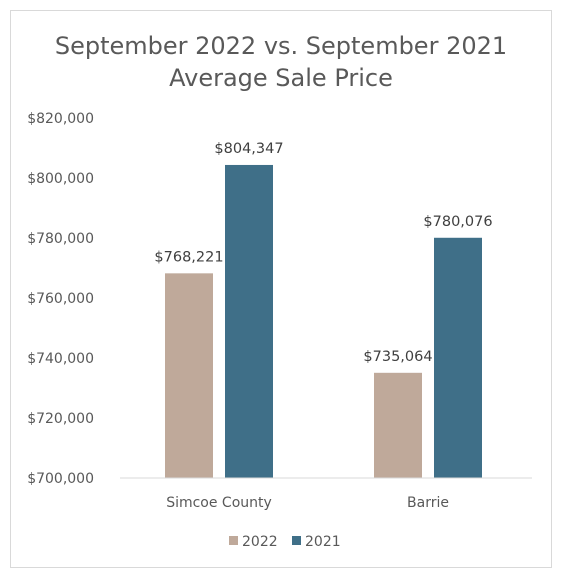  What do you see at coordinates (60, 239) in the screenshot?
I see `y-tick-label: $780,000` at bounding box center [60, 239].